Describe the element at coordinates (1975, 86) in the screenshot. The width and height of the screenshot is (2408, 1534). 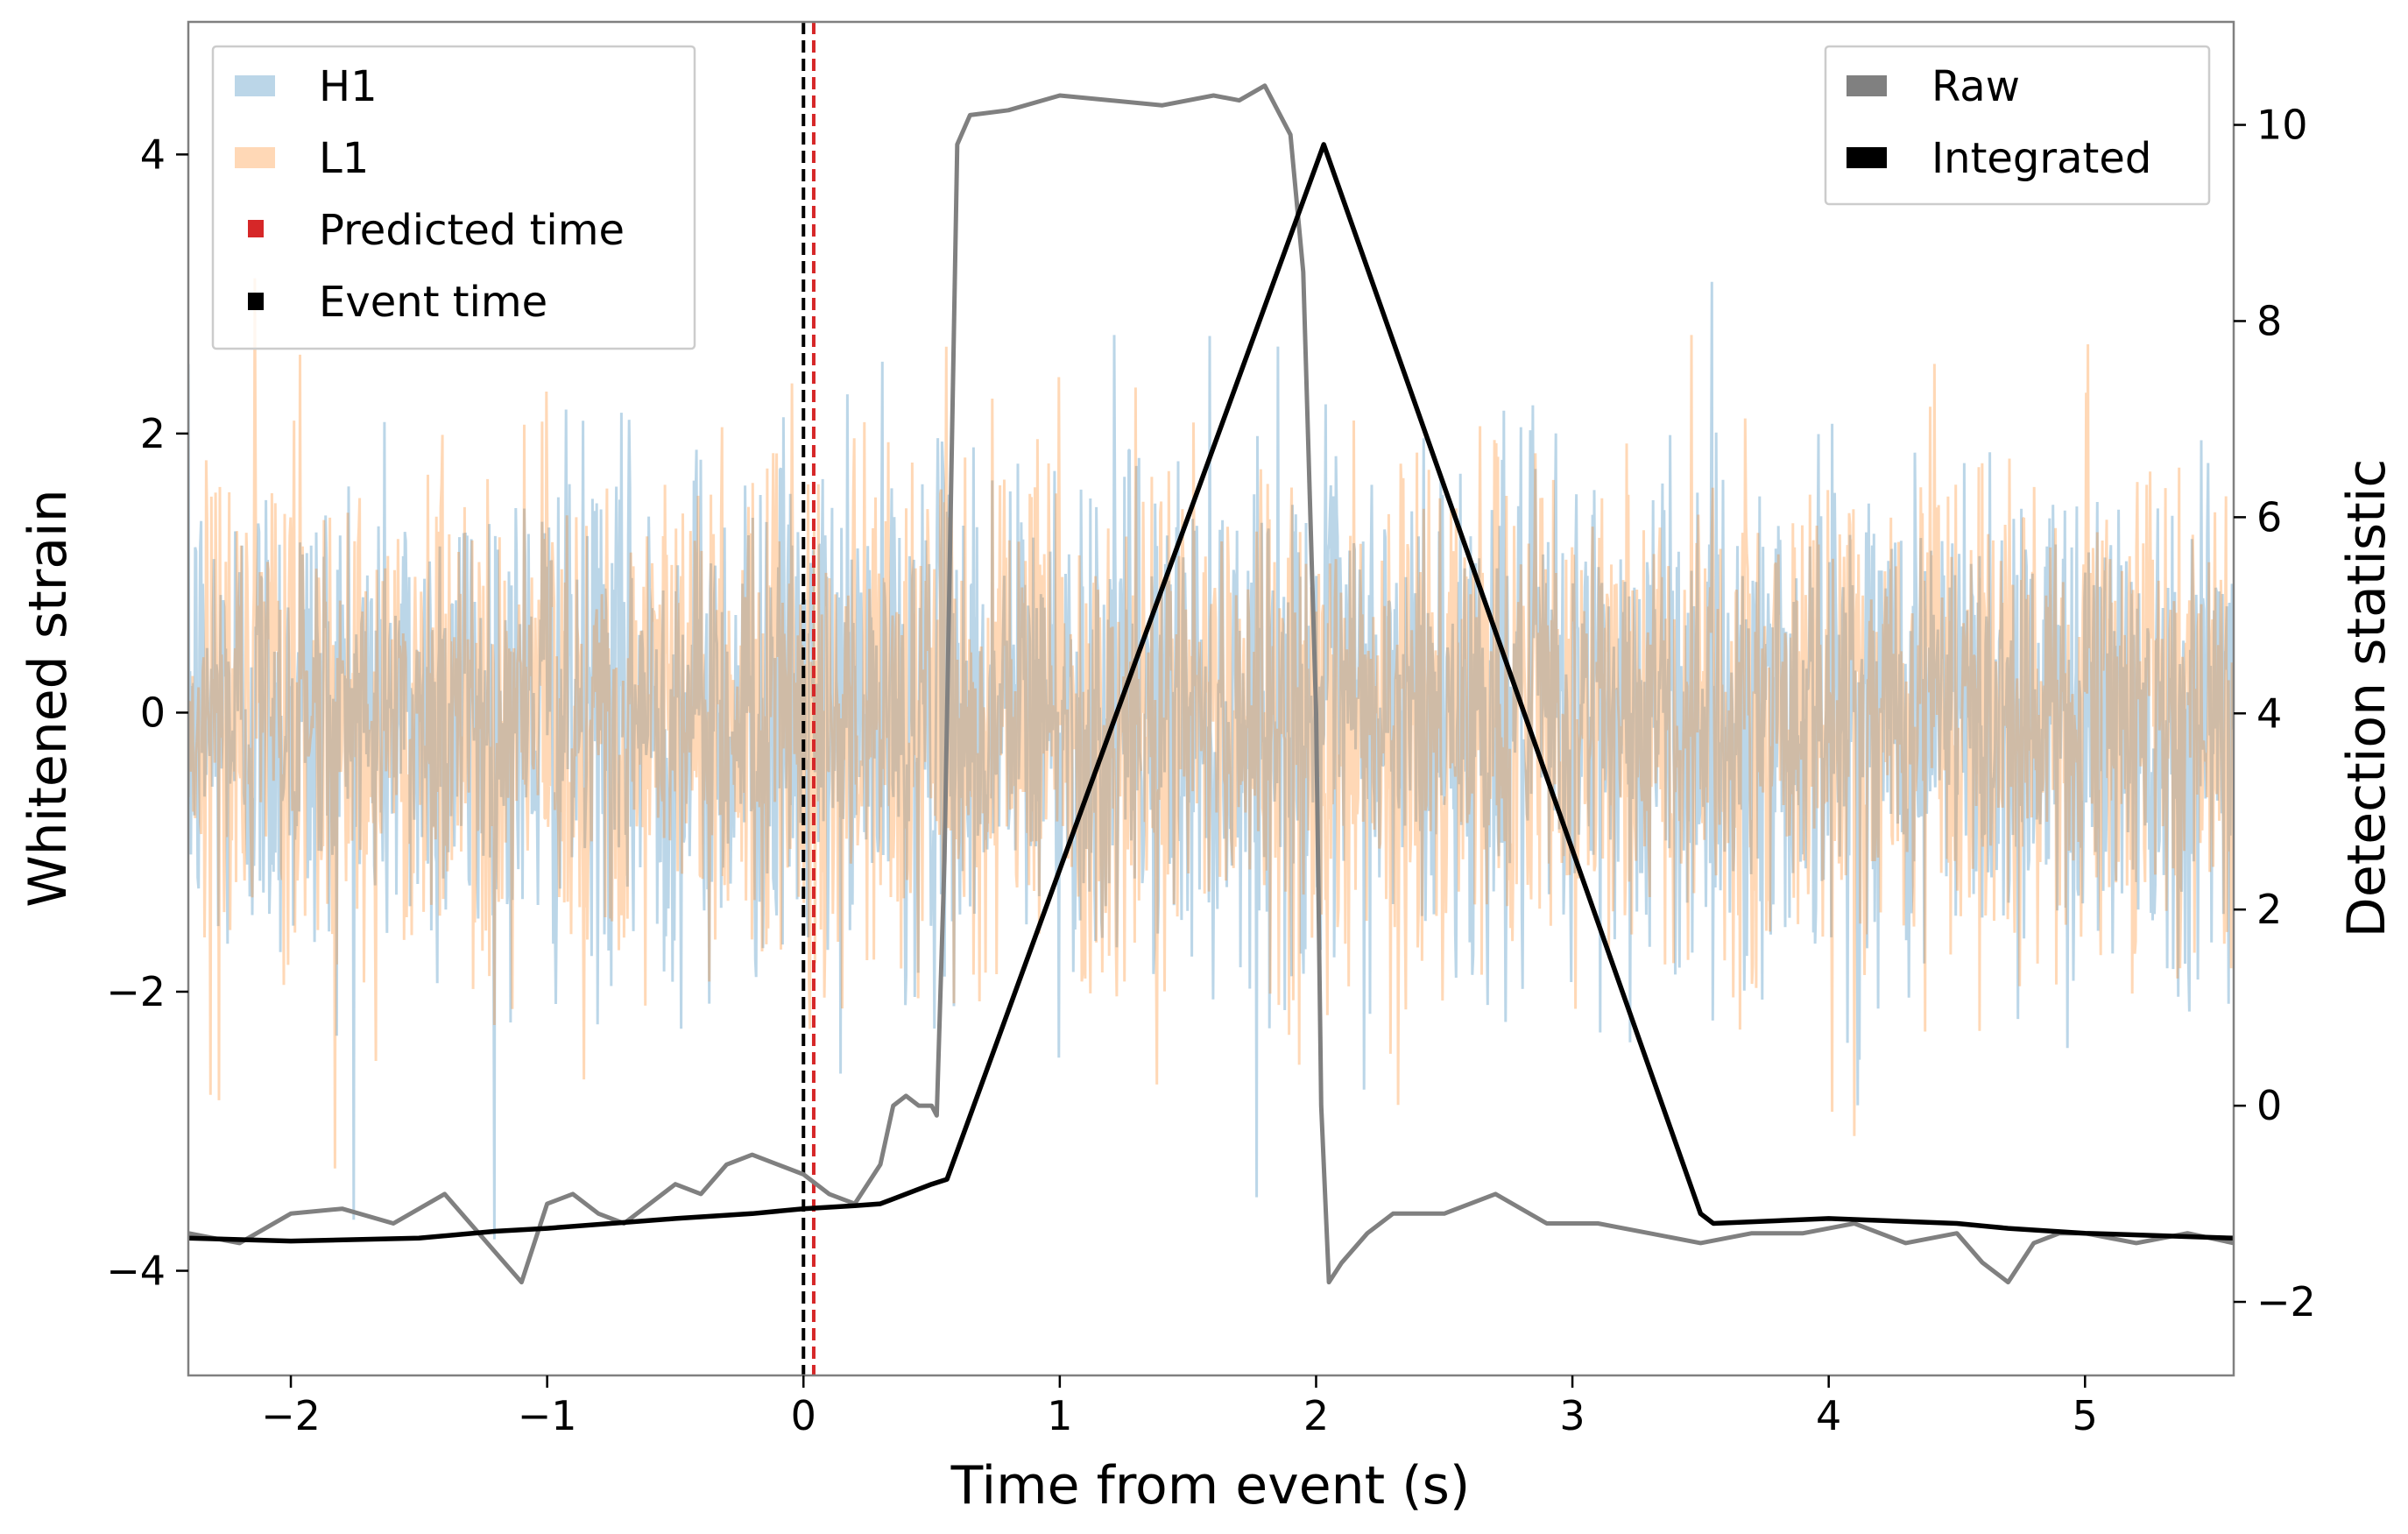
I see `legend-label-raw: Raw` at that location.